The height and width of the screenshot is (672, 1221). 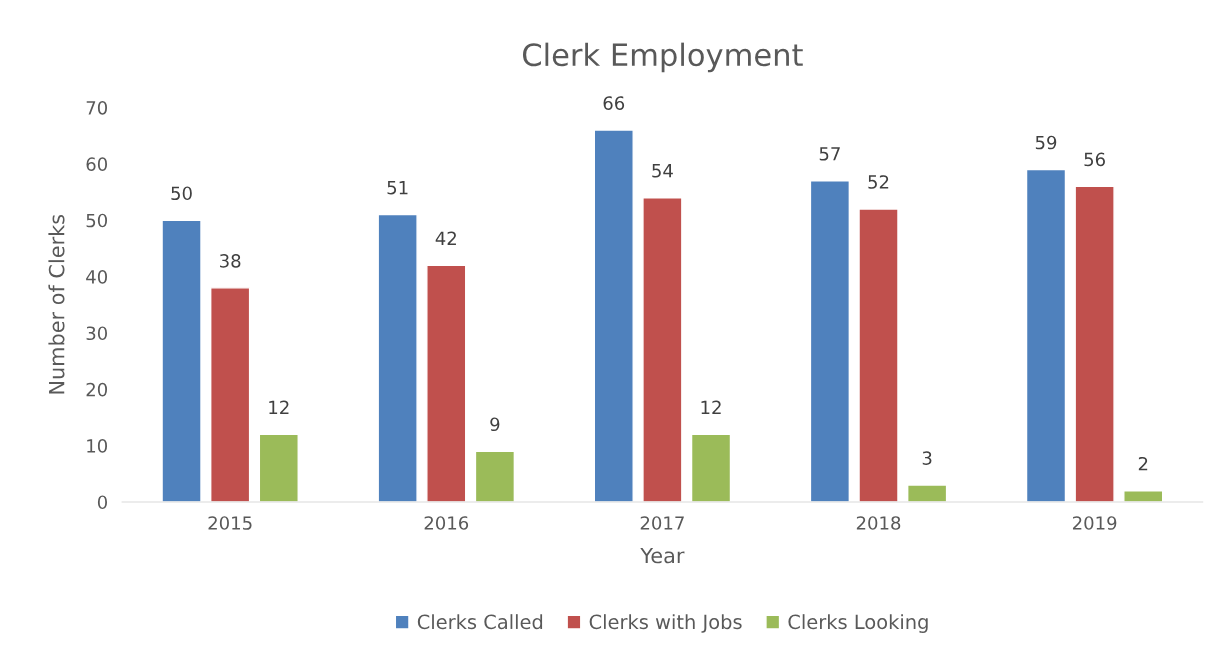 I want to click on y-tick-label: 60, so click(x=97, y=164).